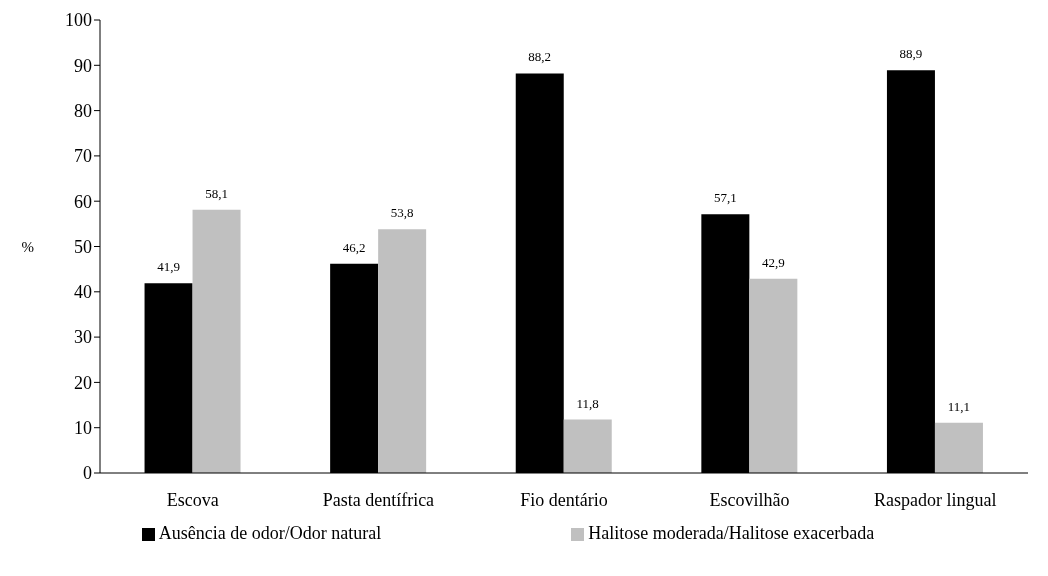  Describe the element at coordinates (402, 213) in the screenshot. I see `data-label: 53,8` at that location.